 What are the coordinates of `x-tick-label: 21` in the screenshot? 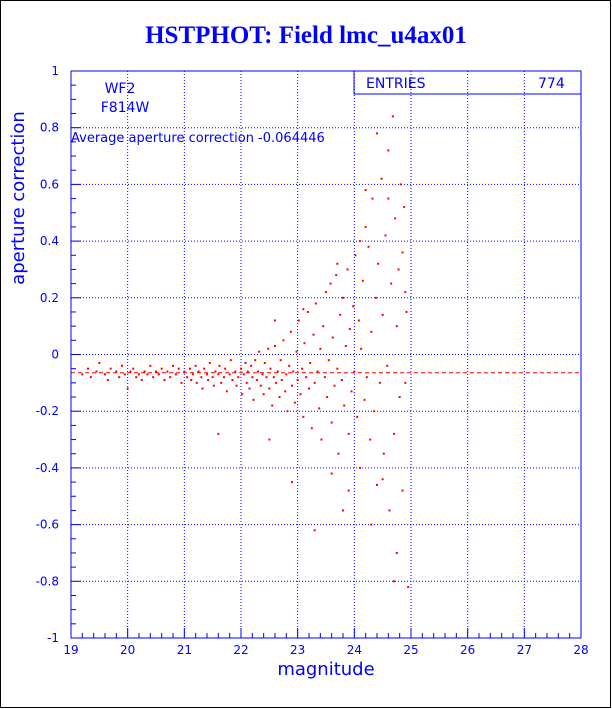 It's located at (184, 650).